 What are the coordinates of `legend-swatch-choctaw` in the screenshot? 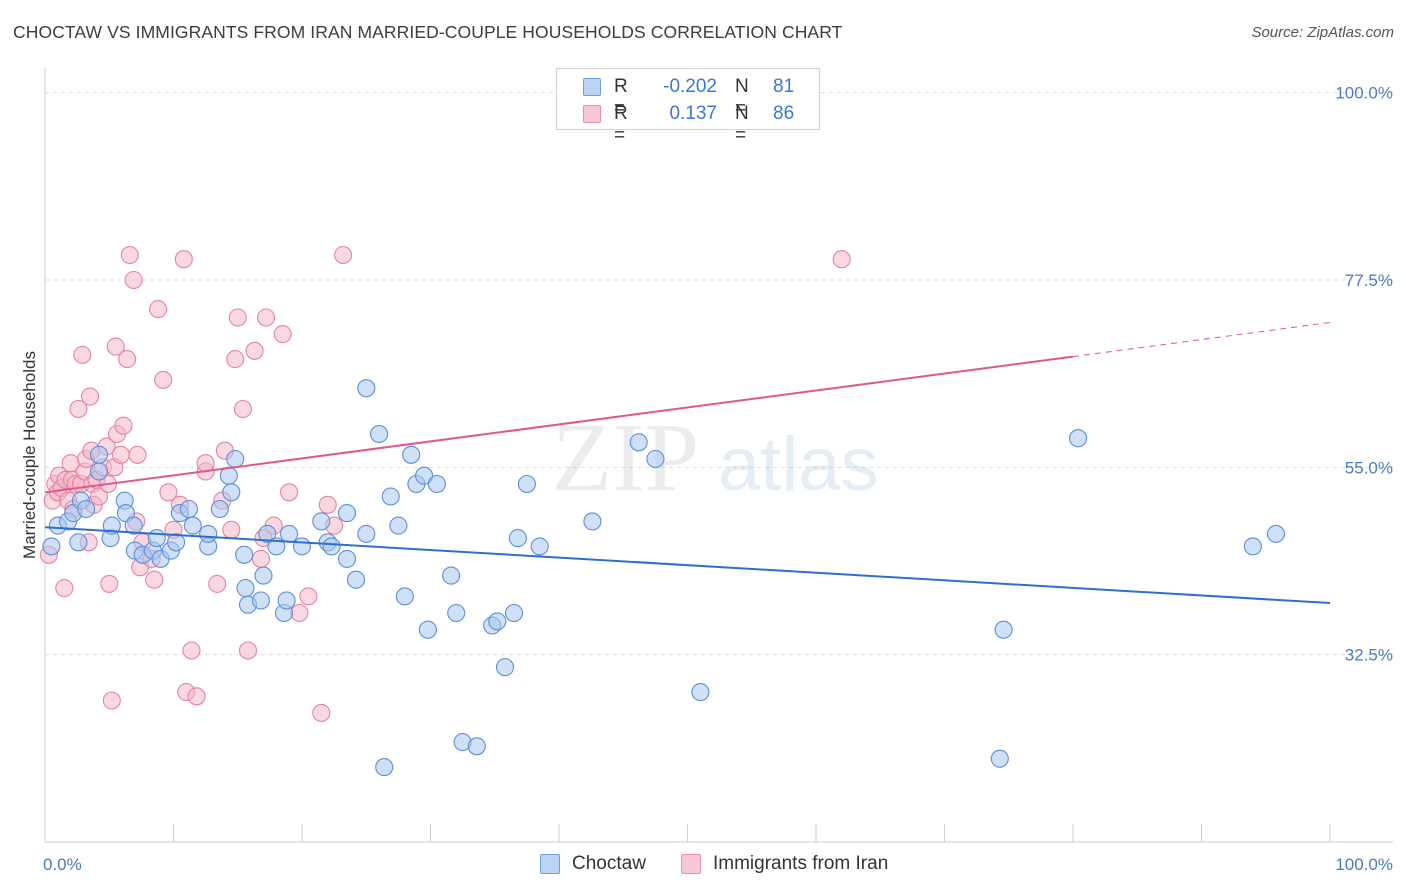 It's located at (592, 87).